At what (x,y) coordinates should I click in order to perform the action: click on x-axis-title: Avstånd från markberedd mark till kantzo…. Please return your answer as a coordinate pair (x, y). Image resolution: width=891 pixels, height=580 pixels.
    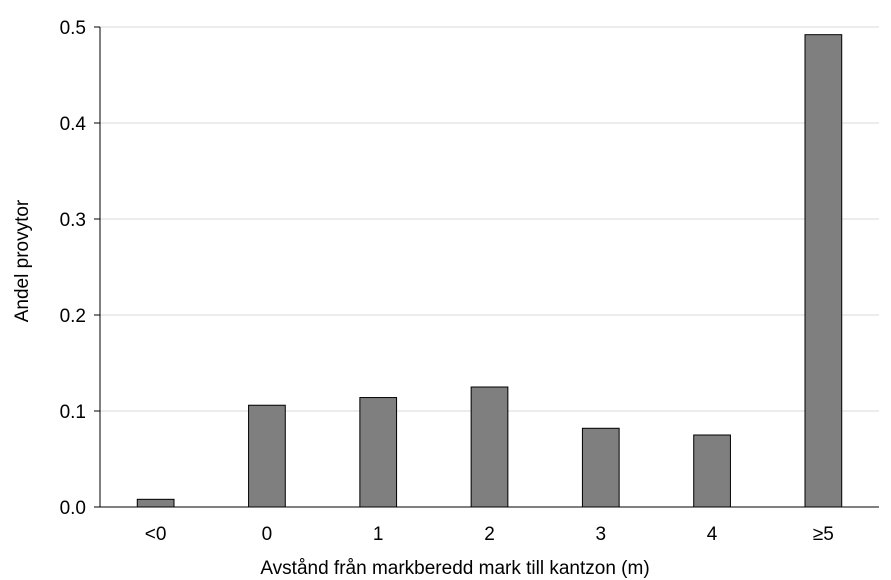
    Looking at the image, I should click on (454, 568).